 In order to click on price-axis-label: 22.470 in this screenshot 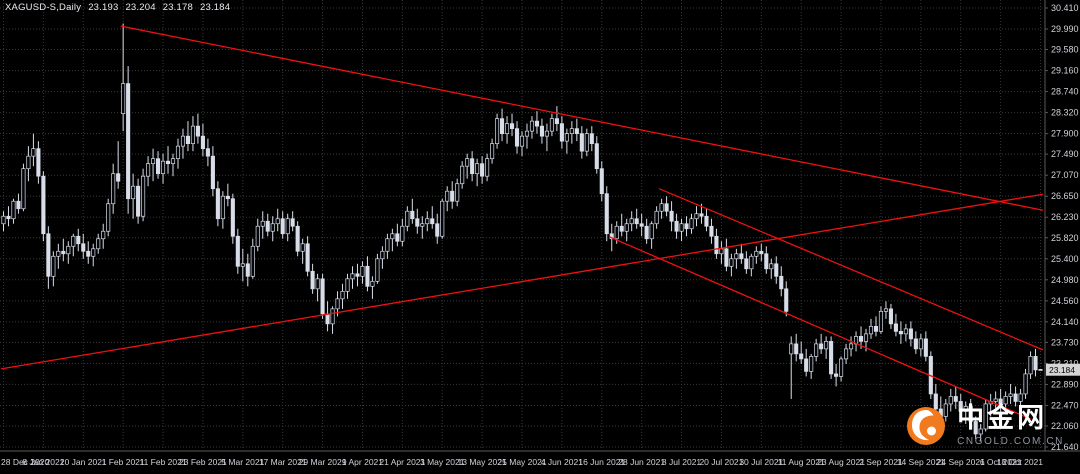, I will do `click(1065, 405)`.